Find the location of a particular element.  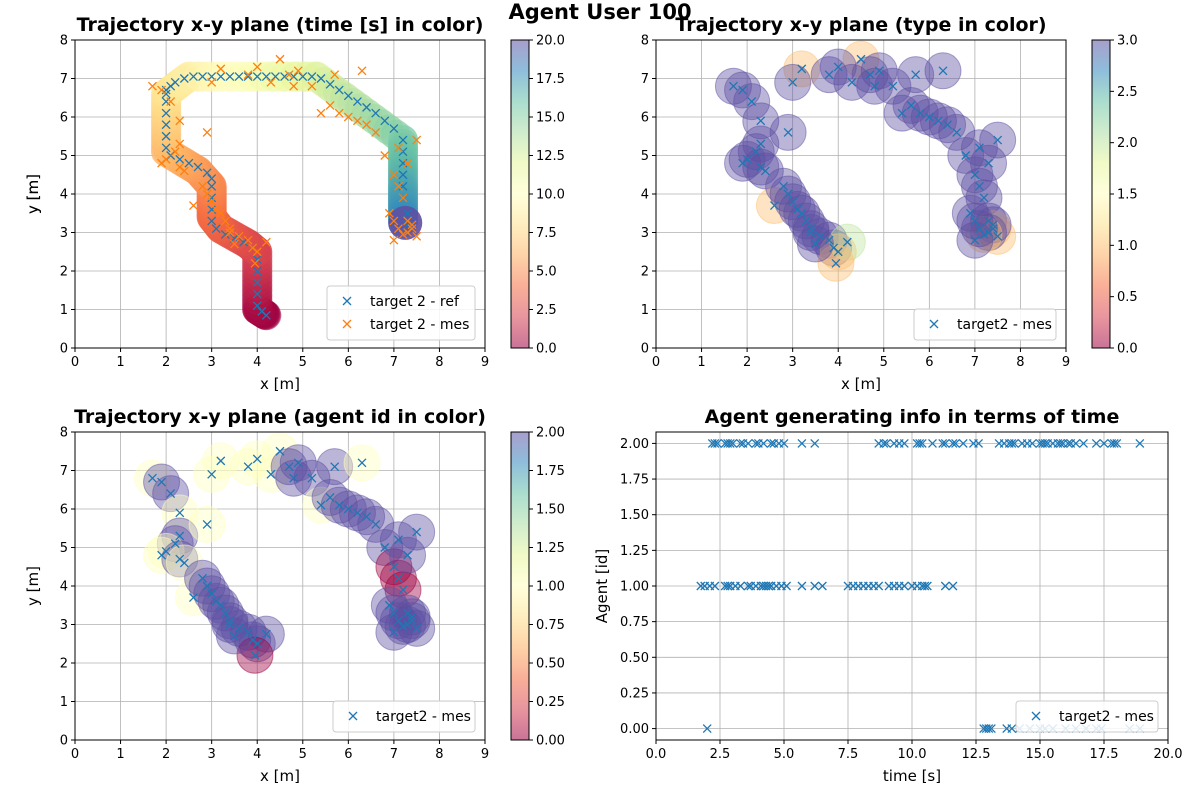

agent0-point is located at coordinates (707, 729).